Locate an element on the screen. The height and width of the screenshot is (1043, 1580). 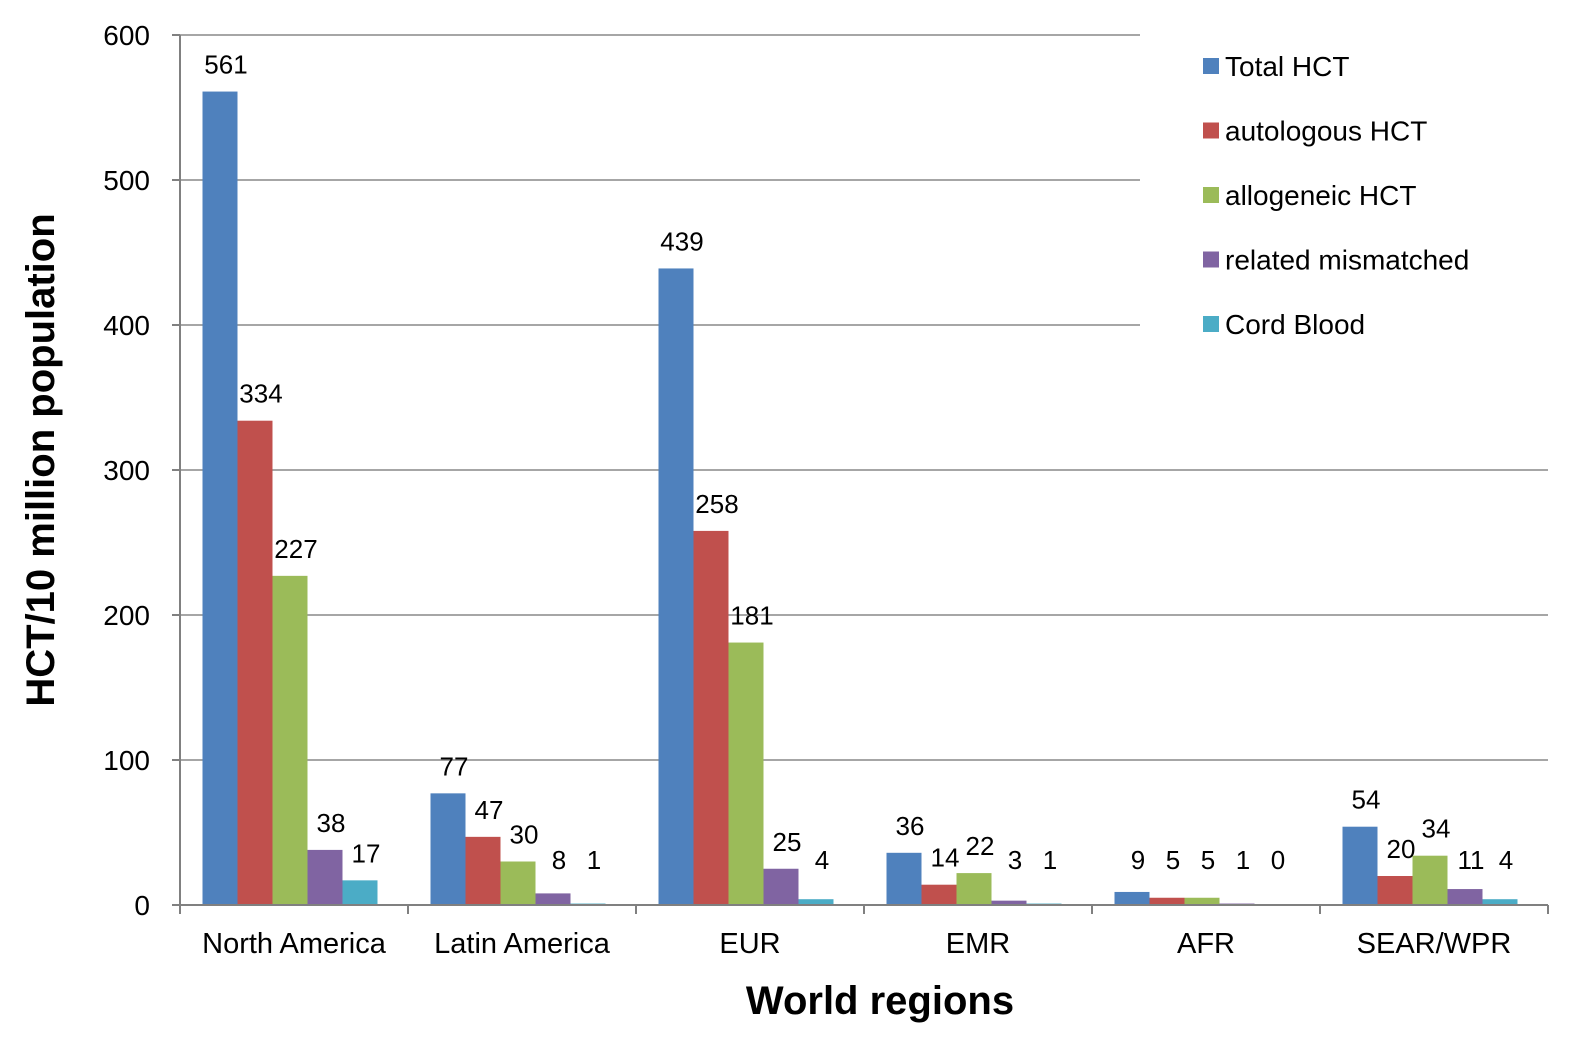
data-label: 77 is located at coordinates (454, 766).